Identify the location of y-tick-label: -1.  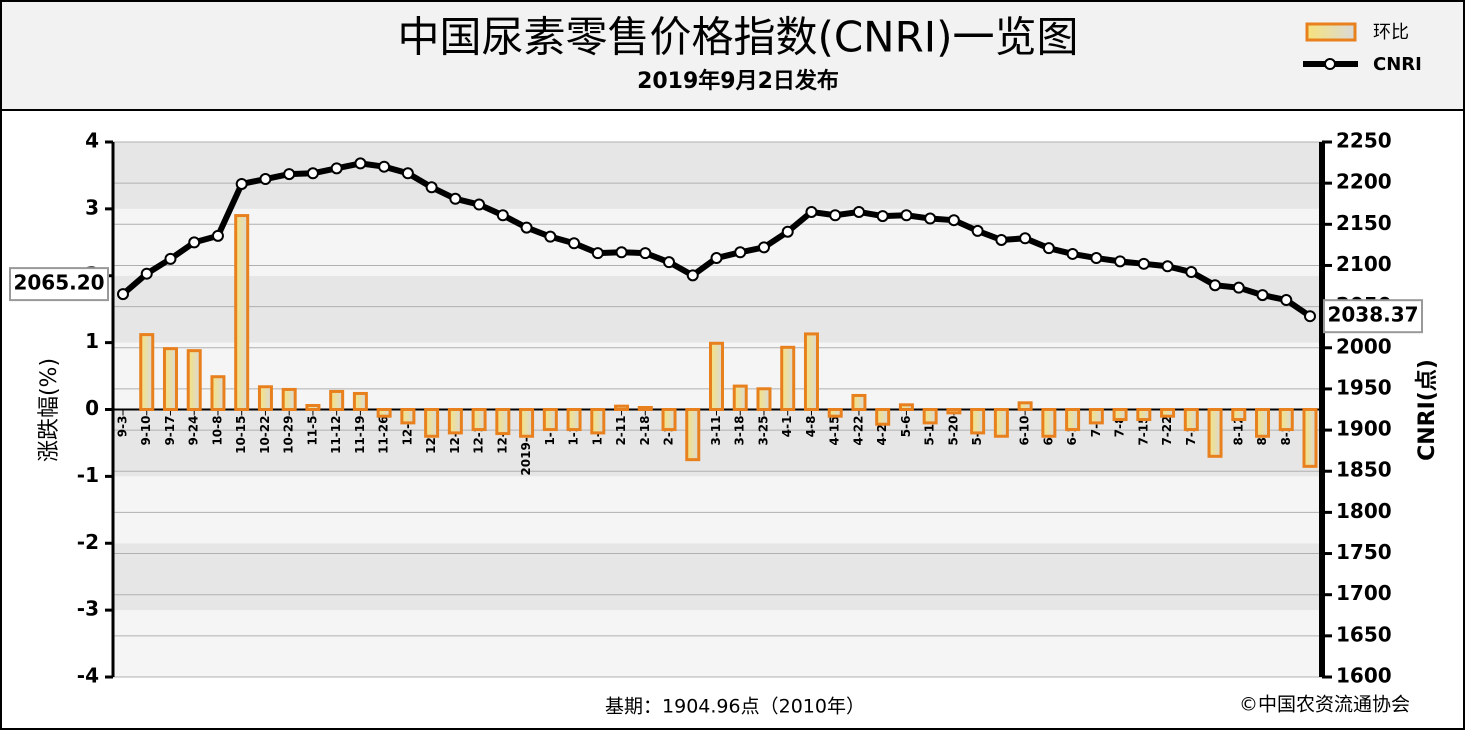
(88, 475).